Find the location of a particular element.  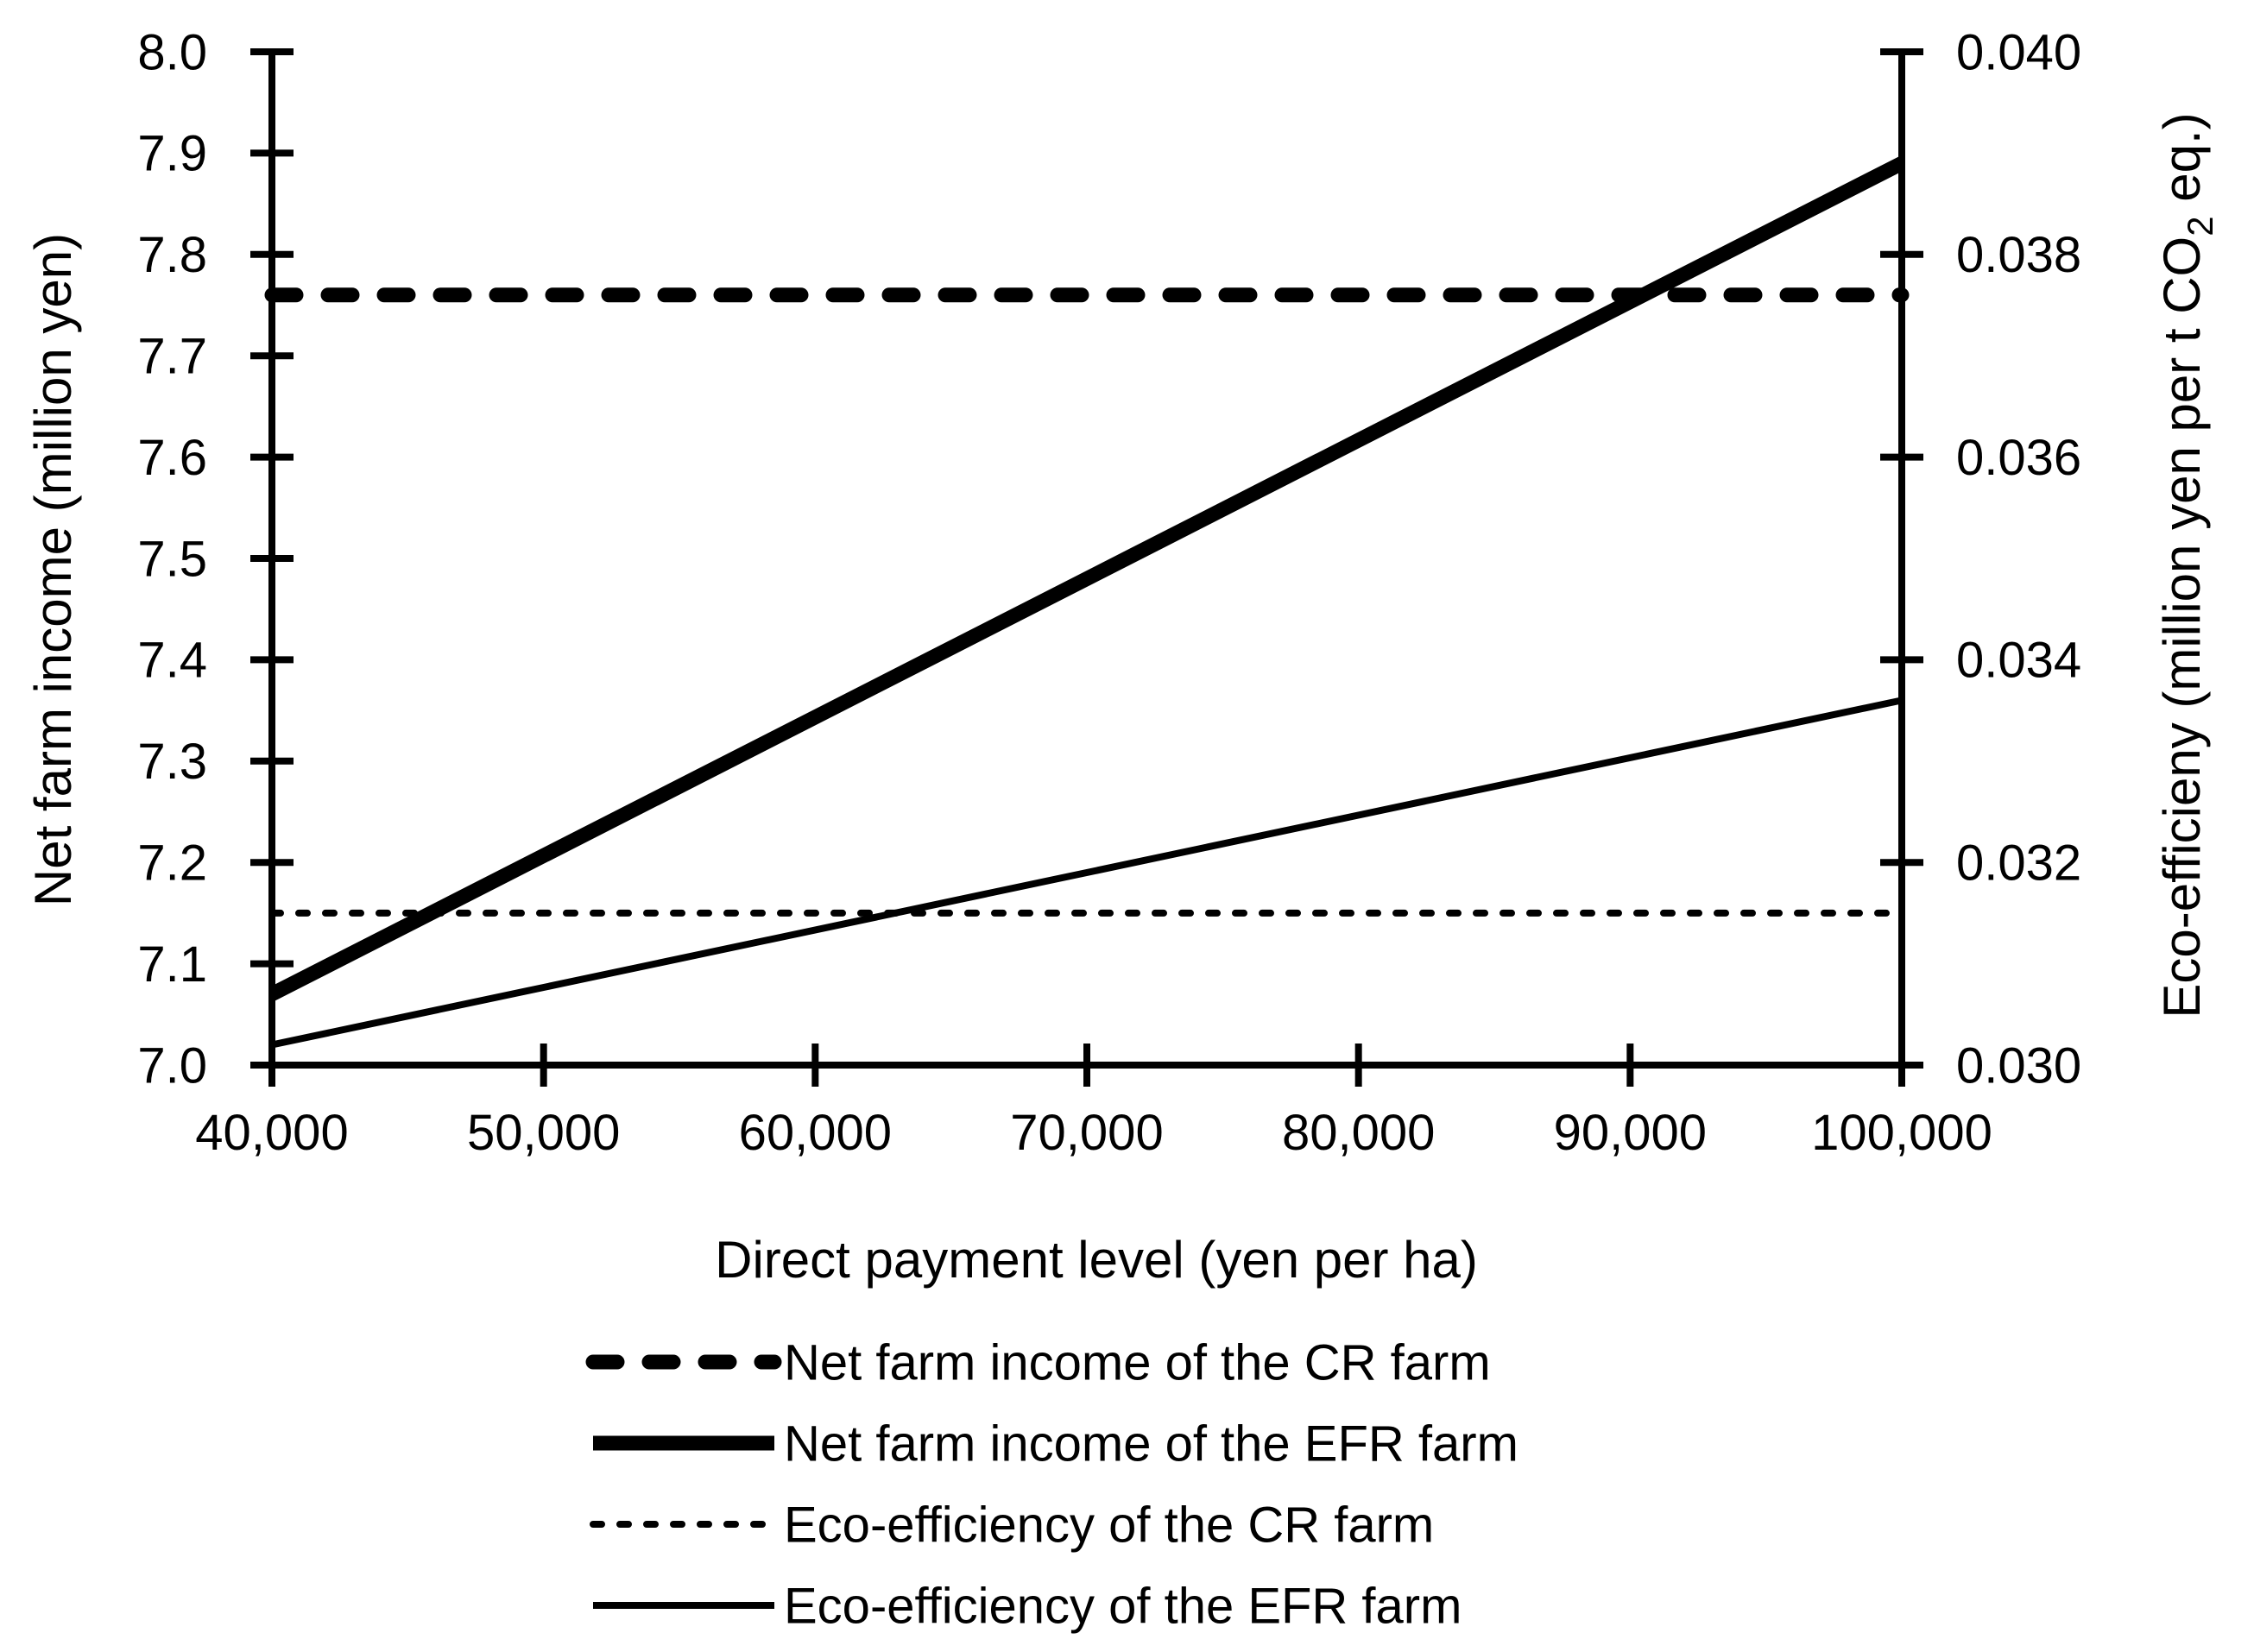

y-axis-left-tick-label: 7.2 is located at coordinates (172, 863).